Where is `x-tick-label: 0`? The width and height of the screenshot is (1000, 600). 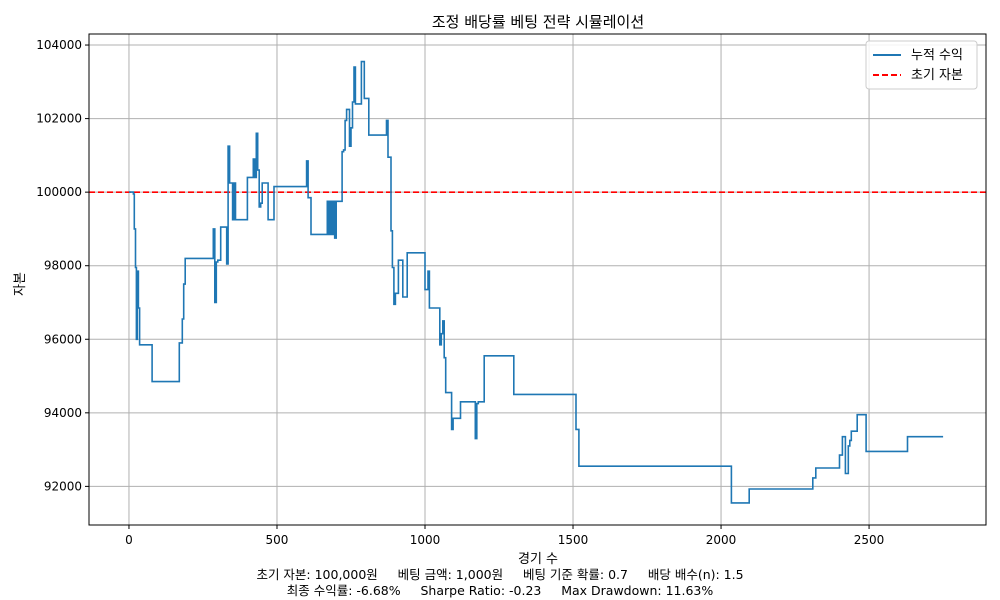
x-tick-label: 0 is located at coordinates (129, 540).